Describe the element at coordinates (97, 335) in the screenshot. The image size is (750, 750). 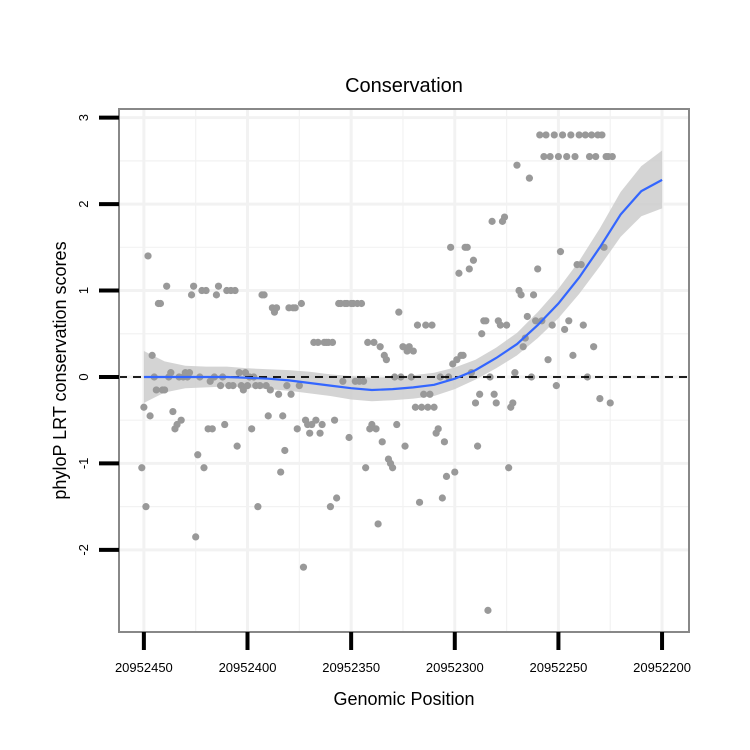
I see `y-axis: -2 -1 0 1 2 3` at that location.